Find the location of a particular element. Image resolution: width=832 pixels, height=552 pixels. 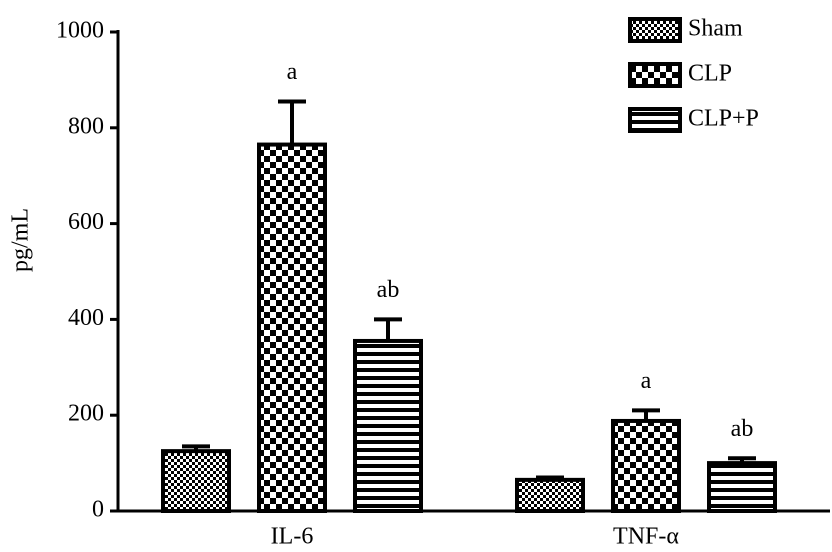

y-tick-label: 600 is located at coordinates (86, 222).